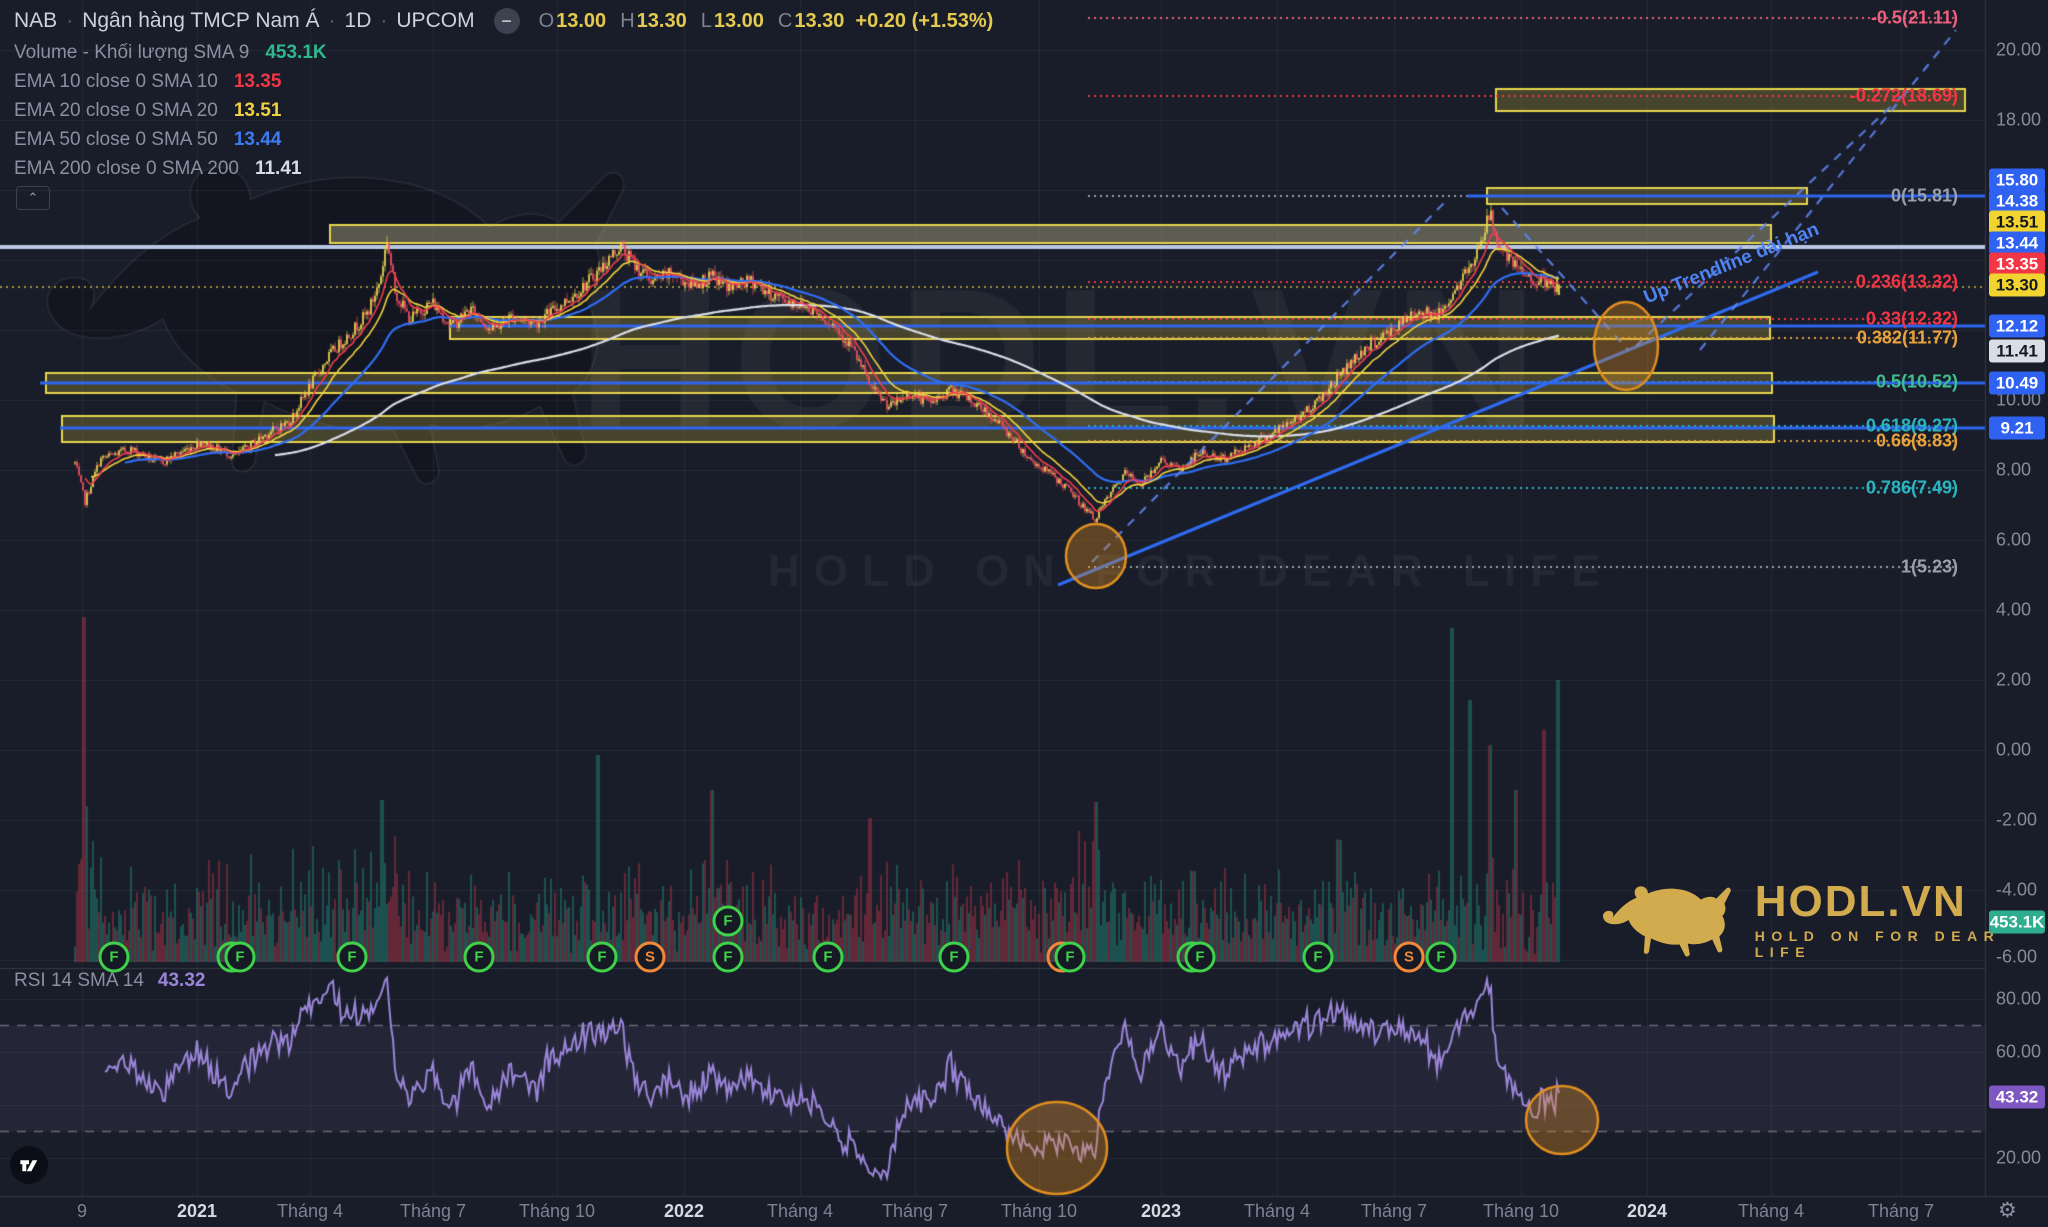 Image resolution: width=2048 pixels, height=1227 pixels. What do you see at coordinates (627, 20) in the screenshot?
I see `ohlc-key: H` at bounding box center [627, 20].